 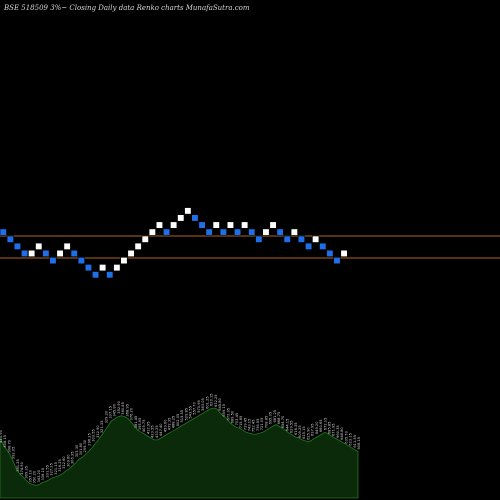 What do you see at coordinates (228, 414) in the screenshot?
I see `volume-label: 672.95` at bounding box center [228, 414].